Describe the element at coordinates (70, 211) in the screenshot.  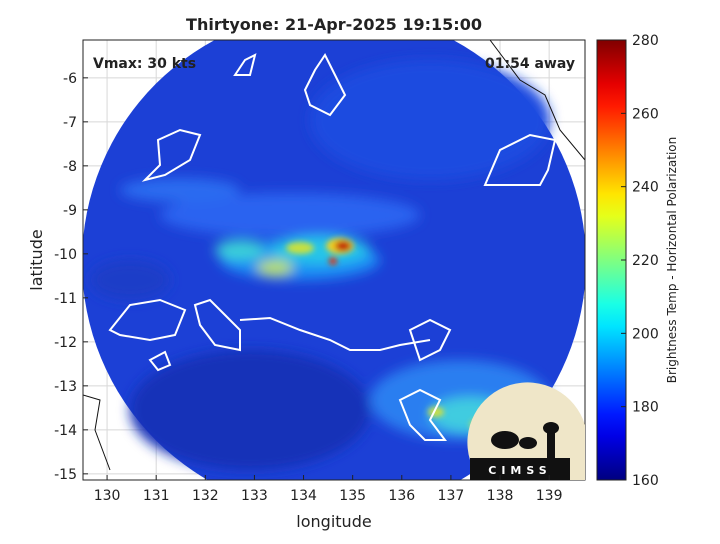
I see `y-tick-label: -9` at that location.